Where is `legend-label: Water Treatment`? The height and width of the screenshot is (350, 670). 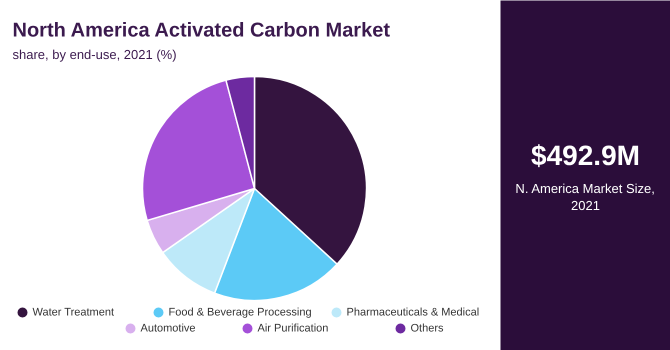 legend-label: Water Treatment is located at coordinates (73, 312).